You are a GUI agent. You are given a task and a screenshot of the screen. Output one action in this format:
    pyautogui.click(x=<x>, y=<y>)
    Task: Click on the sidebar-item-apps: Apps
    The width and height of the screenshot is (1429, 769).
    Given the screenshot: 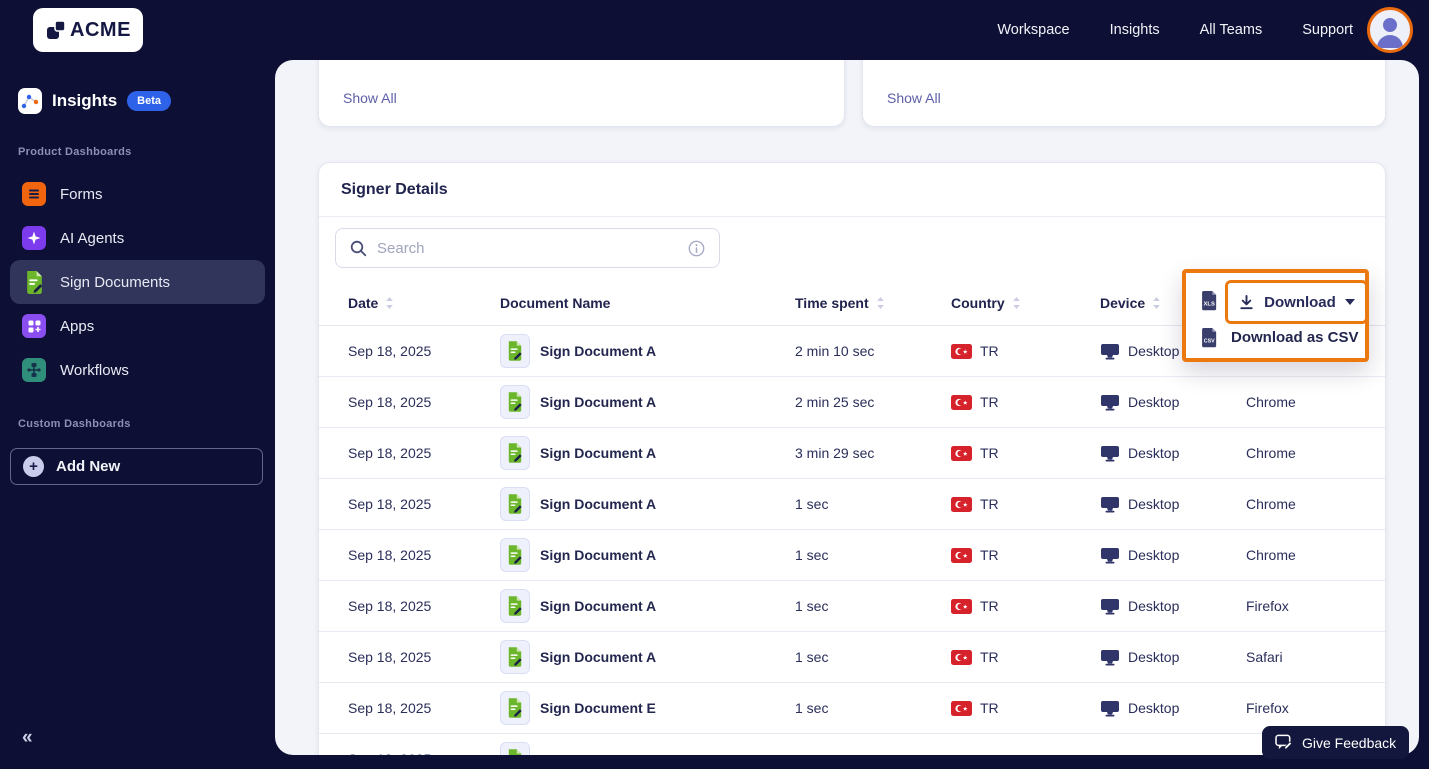 What is the action you would take?
    pyautogui.click(x=137, y=326)
    